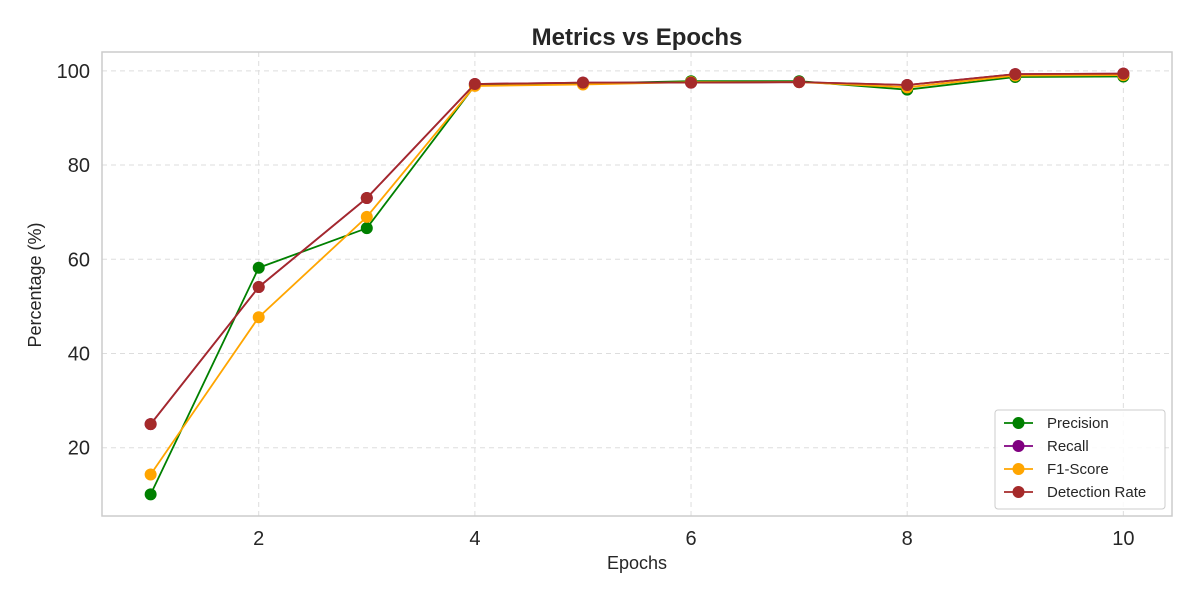 Image resolution: width=1200 pixels, height=600 pixels. I want to click on x-tick-label: 6, so click(690, 539).